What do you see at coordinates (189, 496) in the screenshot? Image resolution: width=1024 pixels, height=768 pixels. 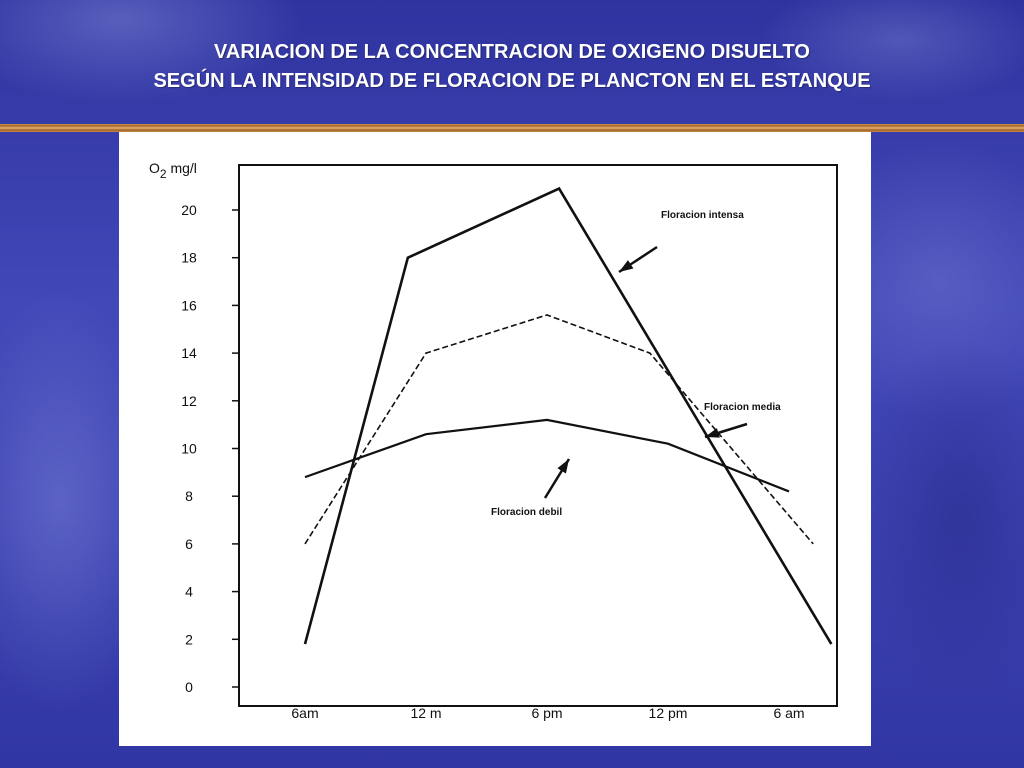 I see `y-tick-label: 8` at bounding box center [189, 496].